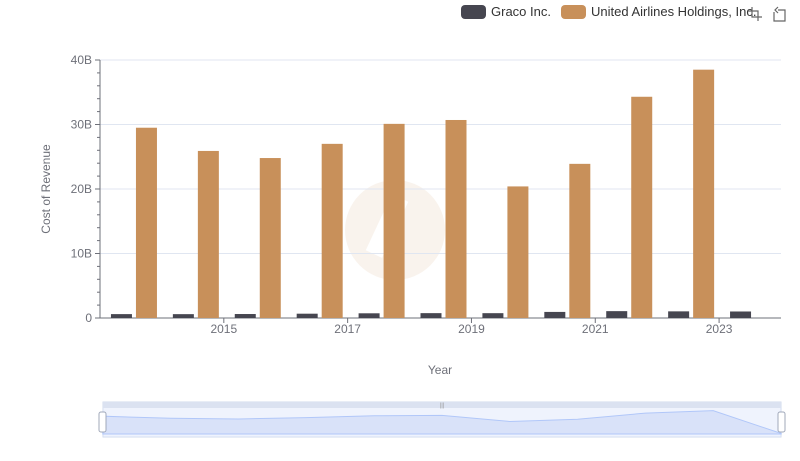 Image resolution: width=800 pixels, height=461 pixels. Describe the element at coordinates (471, 329) in the screenshot. I see `x-tick-label: 2019` at that location.